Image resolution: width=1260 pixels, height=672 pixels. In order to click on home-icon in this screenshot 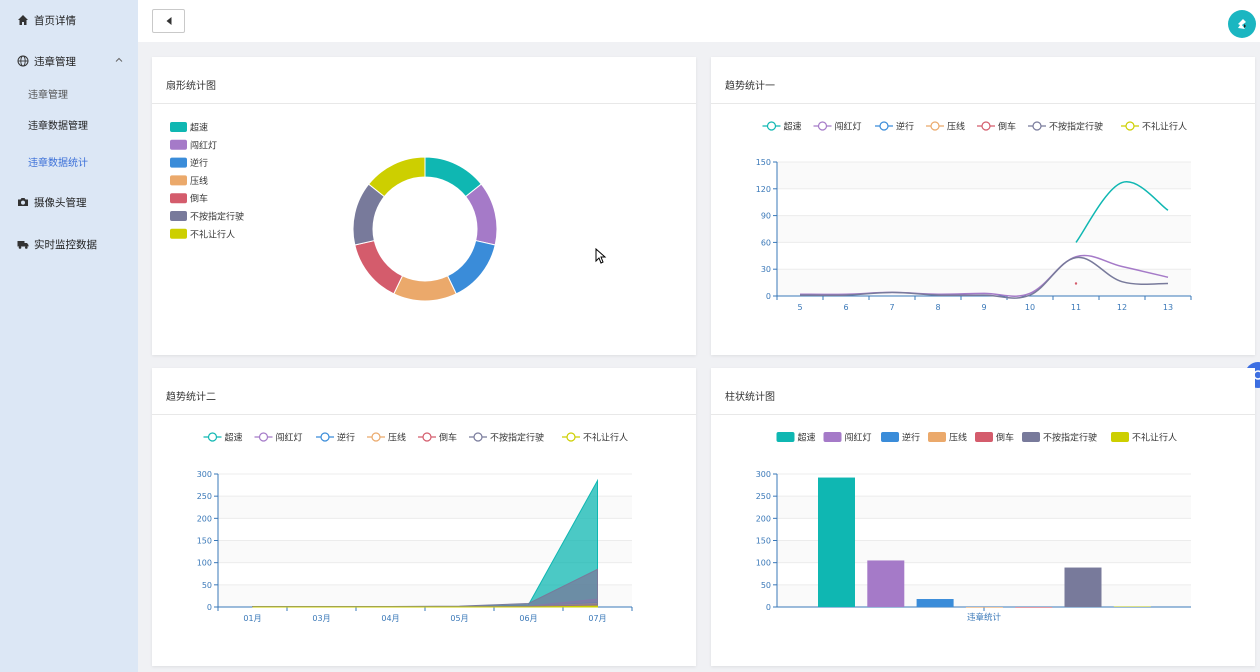, I will do `click(23, 20)`.